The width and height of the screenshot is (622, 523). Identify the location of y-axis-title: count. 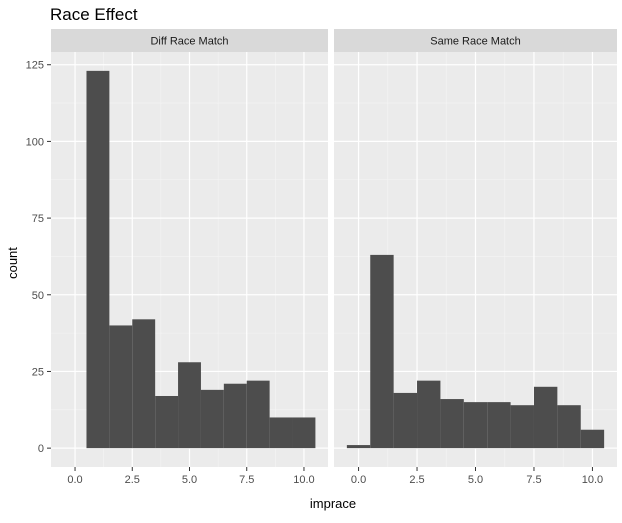
(12, 263).